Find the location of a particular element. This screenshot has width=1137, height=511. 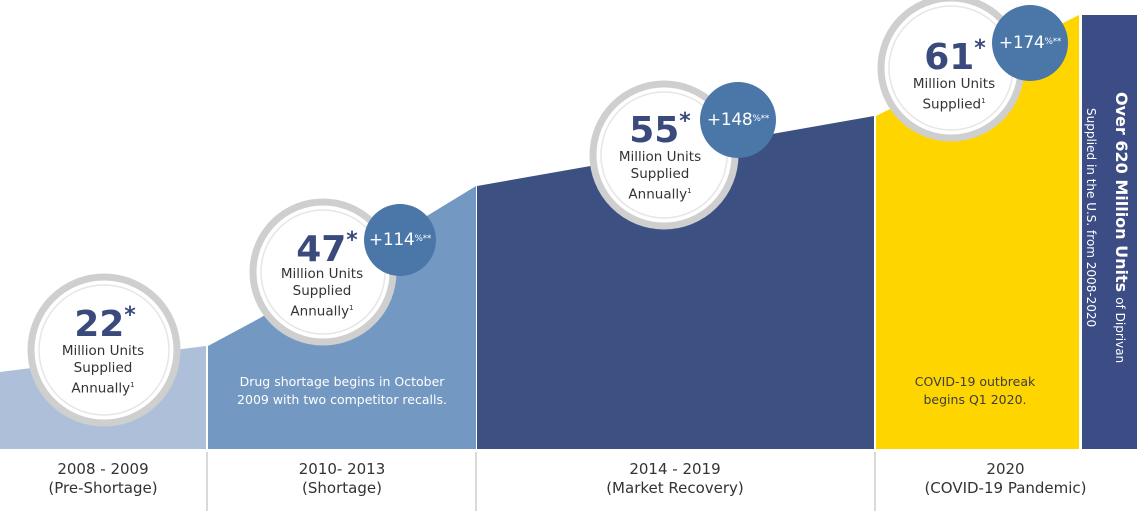

units-value-2020: 61* is located at coordinates (955, 57).